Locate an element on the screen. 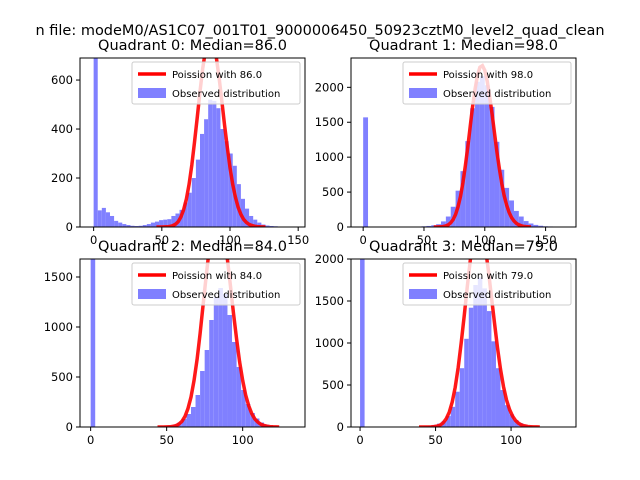  y-tick-label: 1500 is located at coordinates (329, 122).